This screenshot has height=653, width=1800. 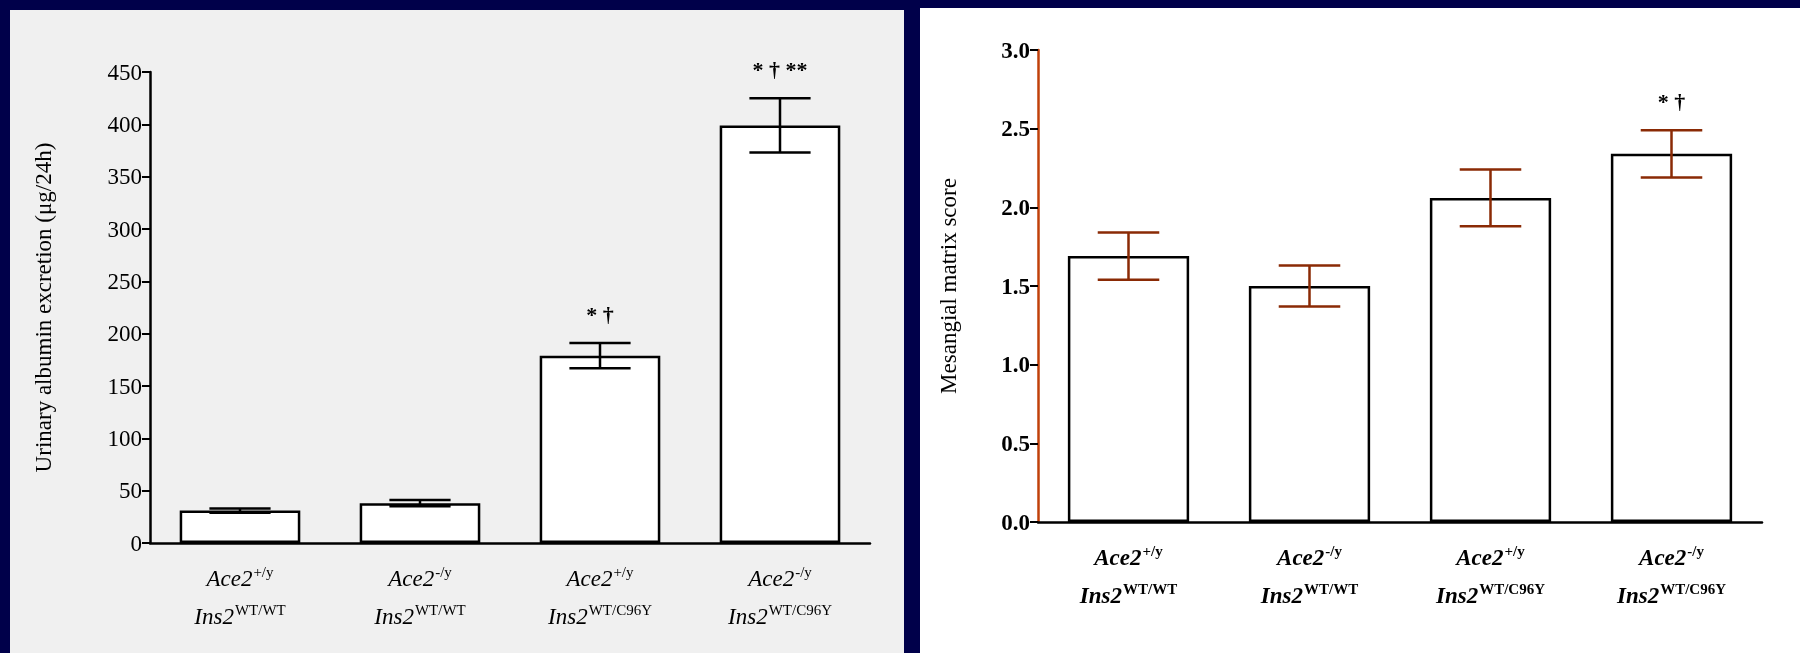 I want to click on y-tick-label: 200, so click(x=124, y=334).